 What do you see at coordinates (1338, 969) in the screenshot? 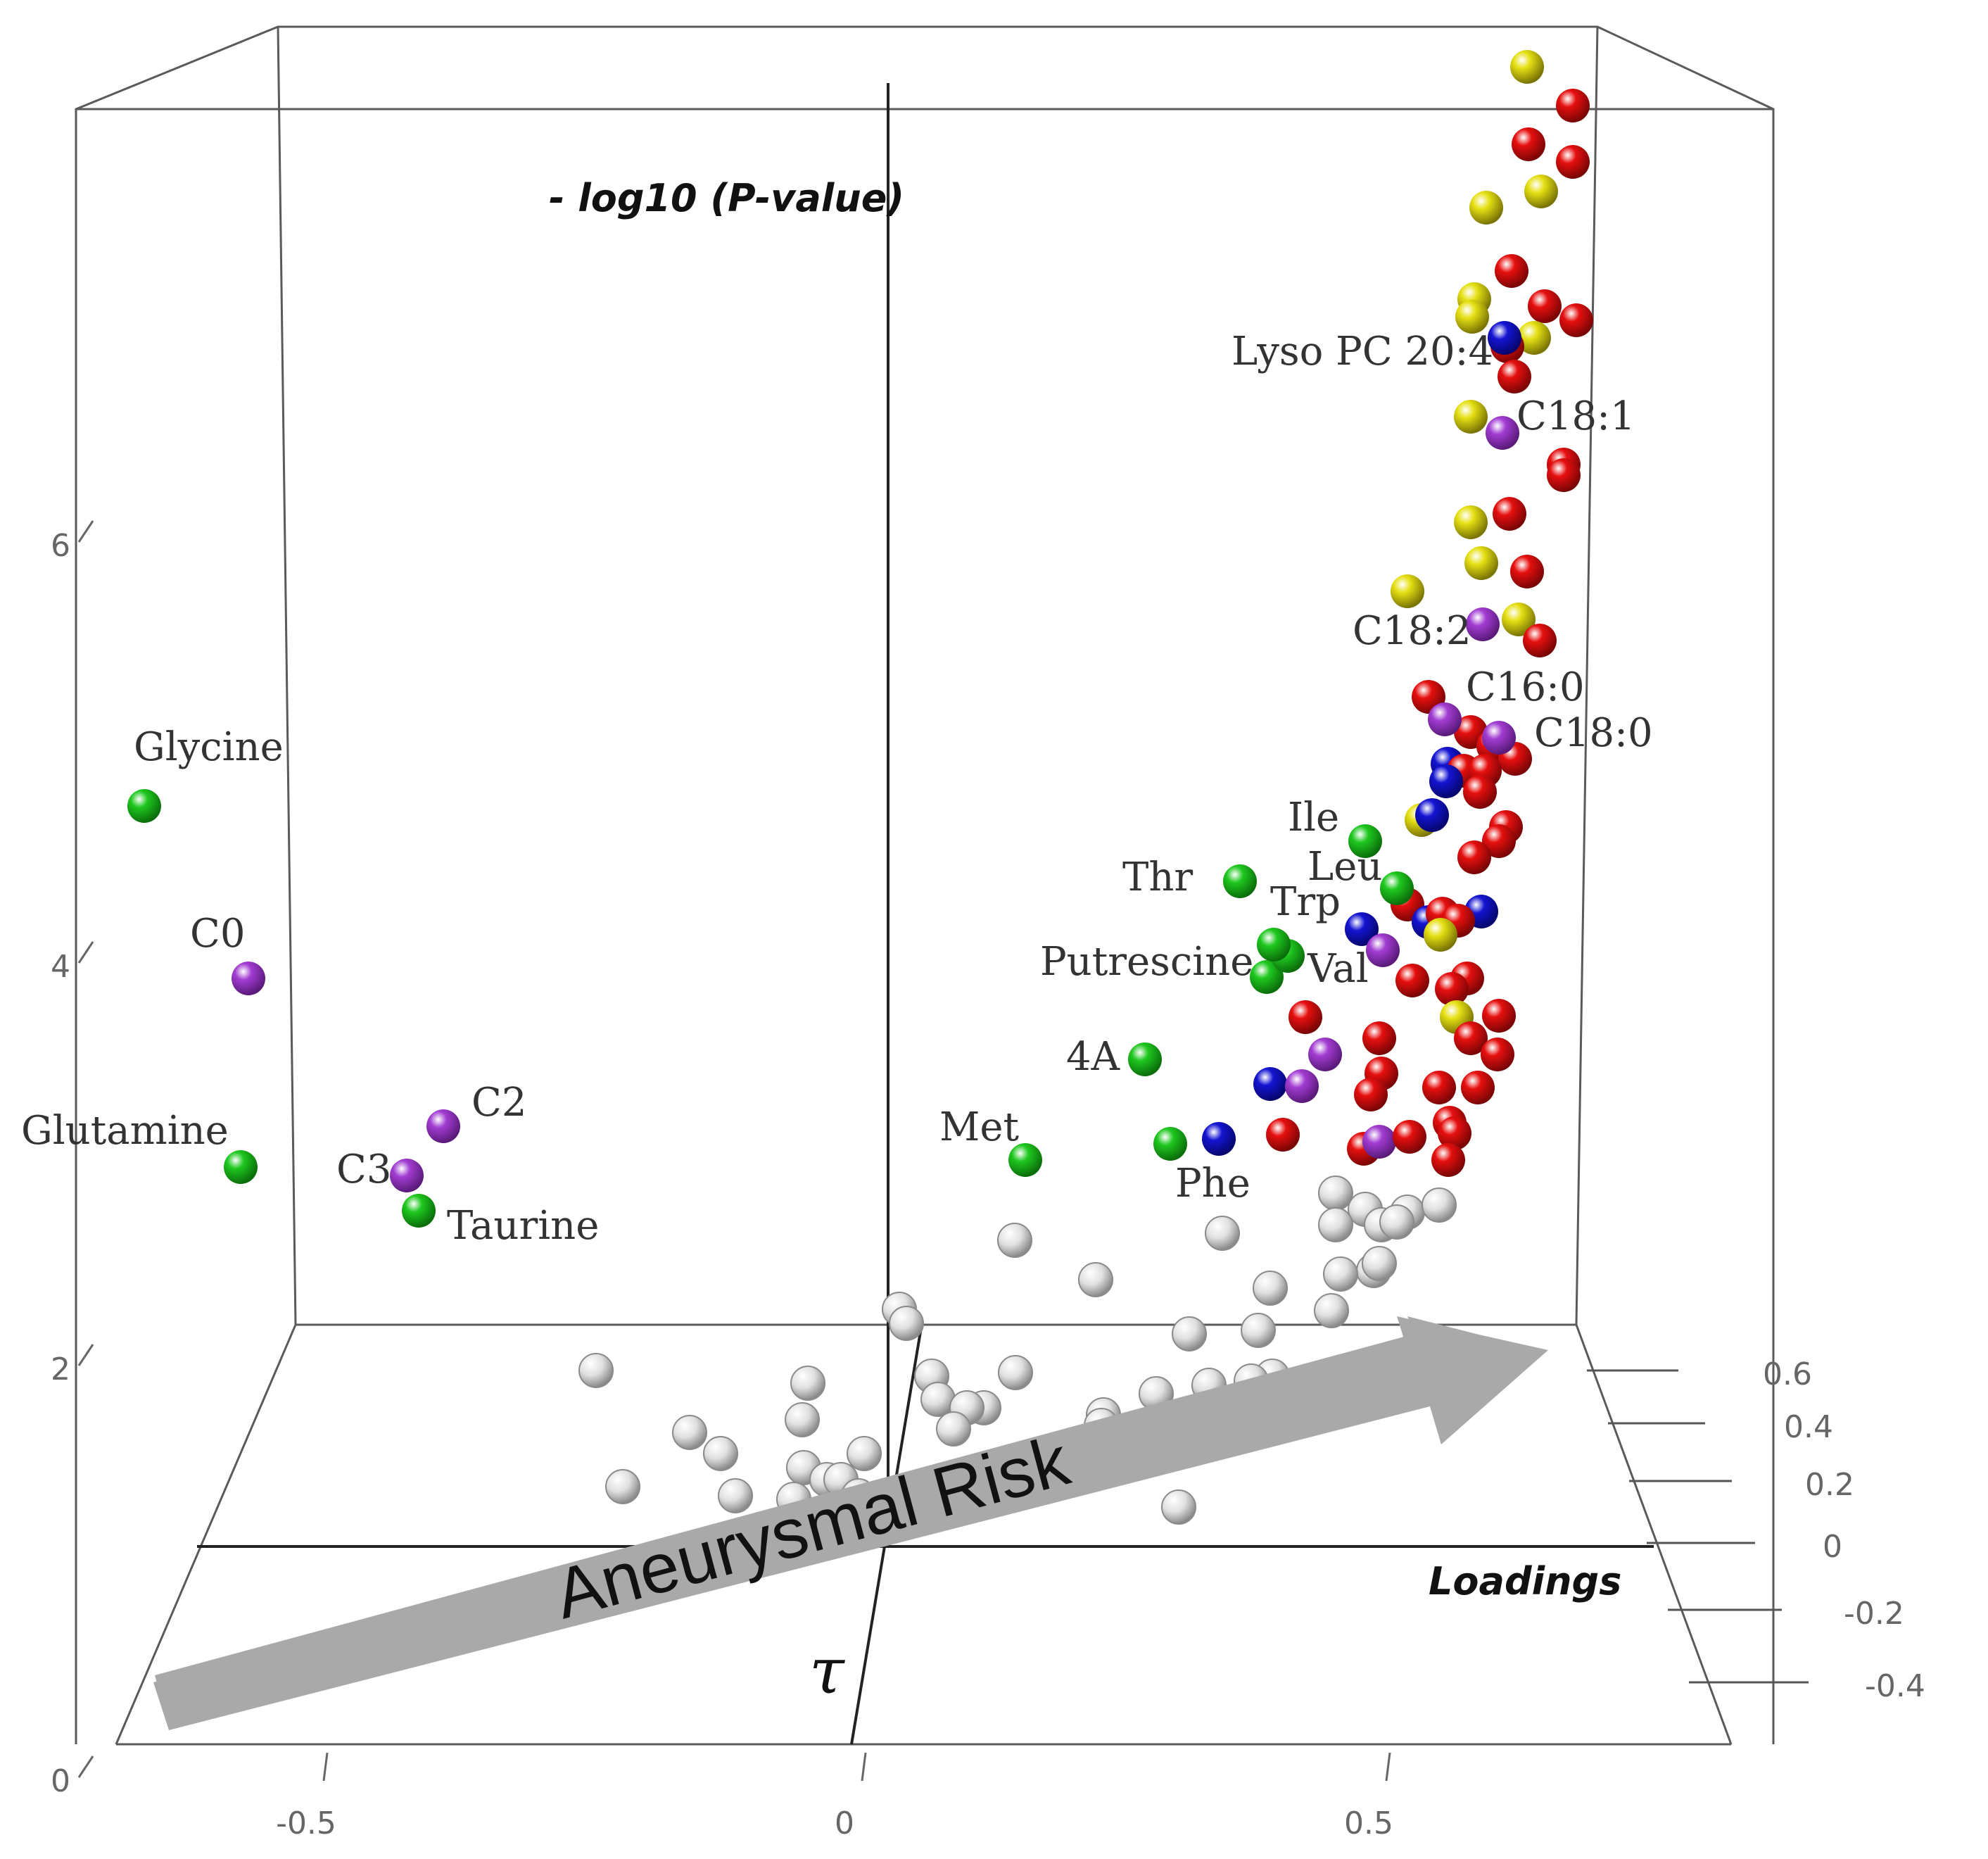
I see `point-label-val: Val` at bounding box center [1338, 969].